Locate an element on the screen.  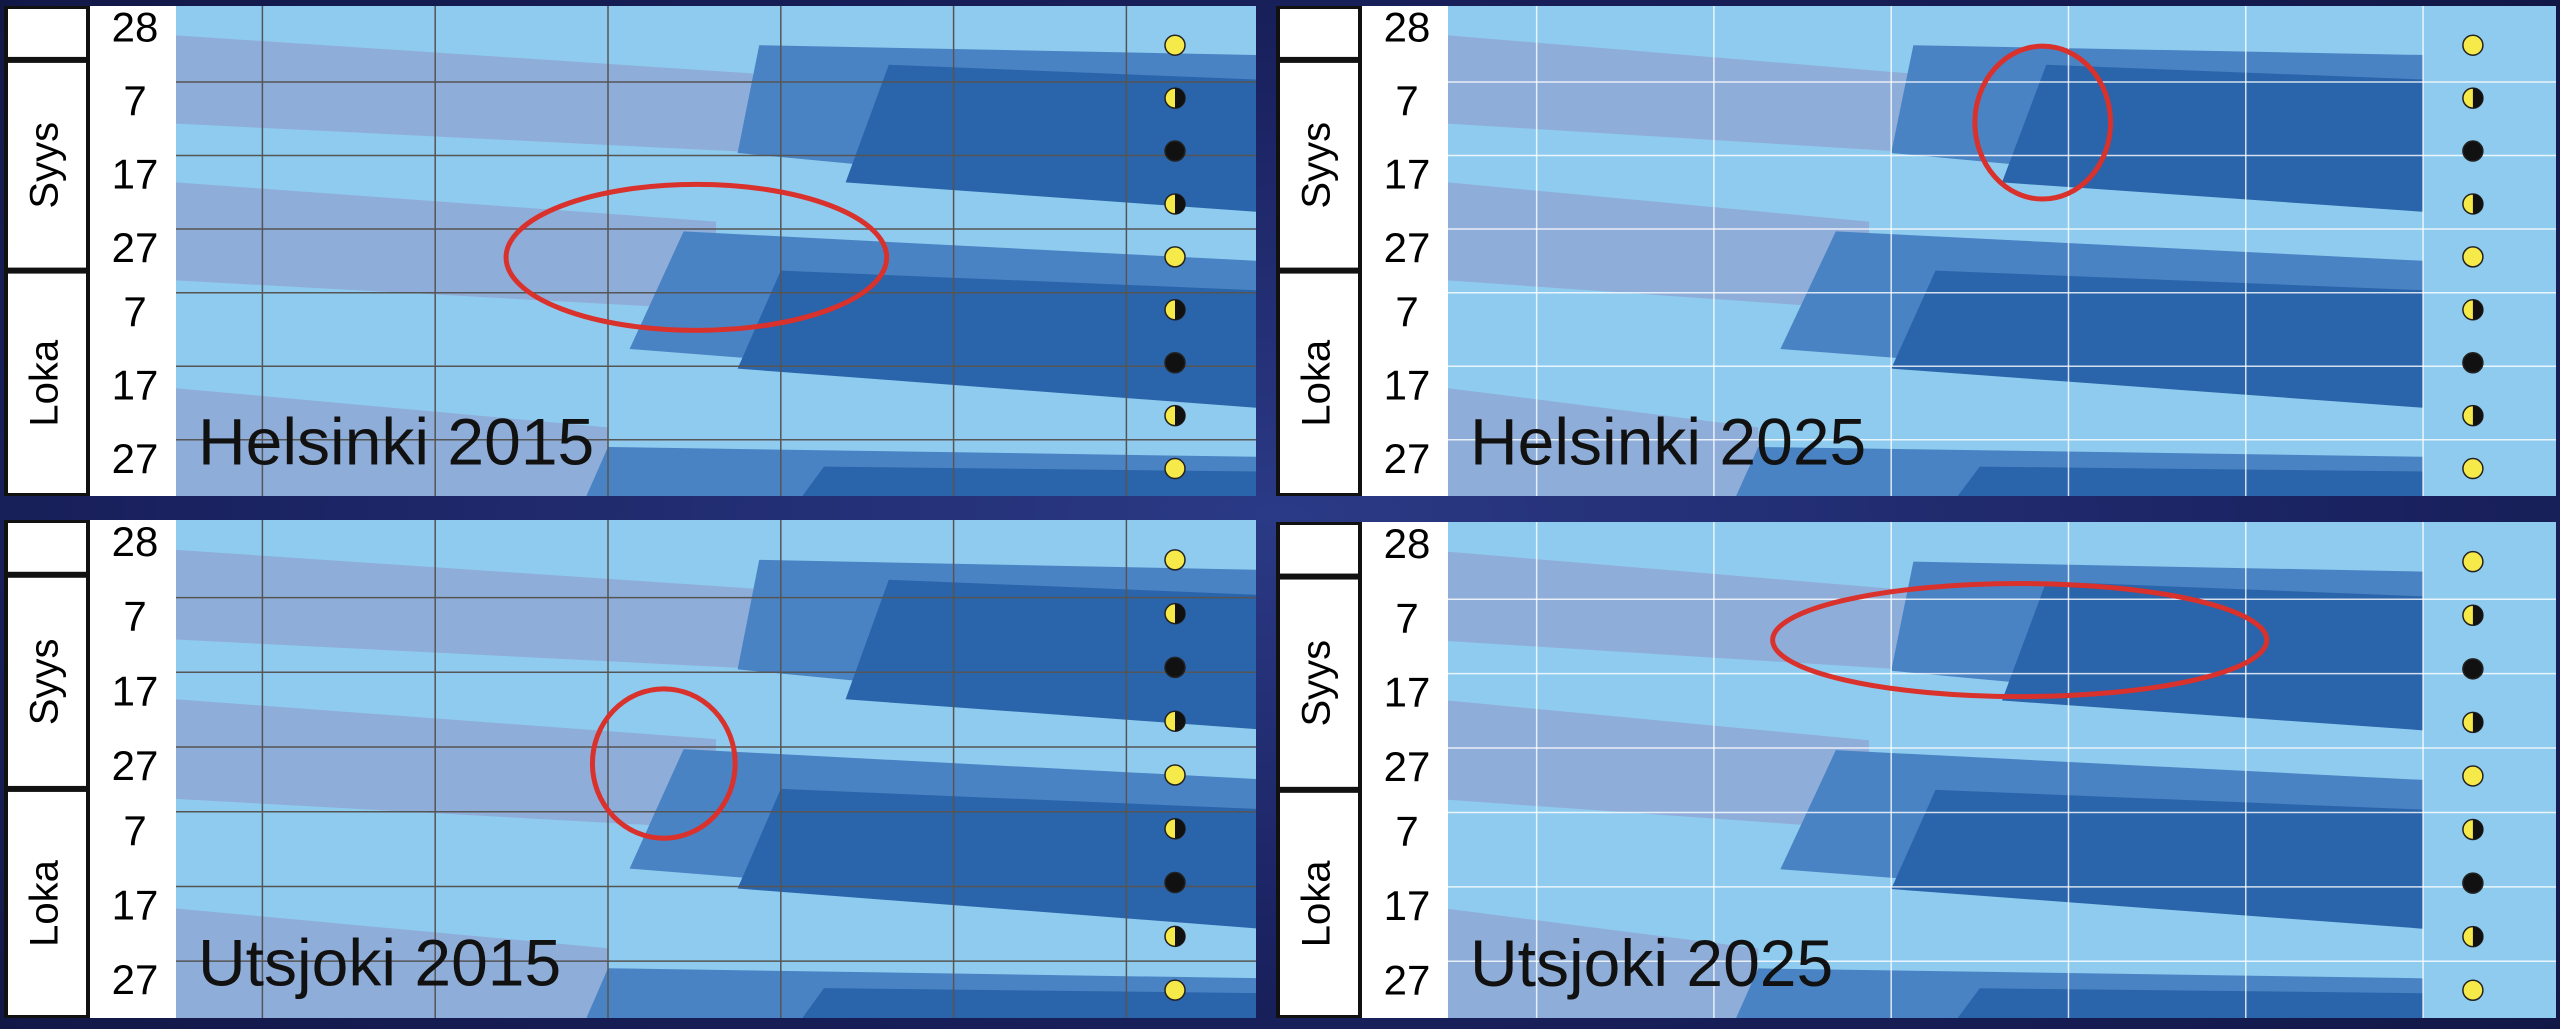
panel-title: Helsinki 2025 is located at coordinates (1668, 441).